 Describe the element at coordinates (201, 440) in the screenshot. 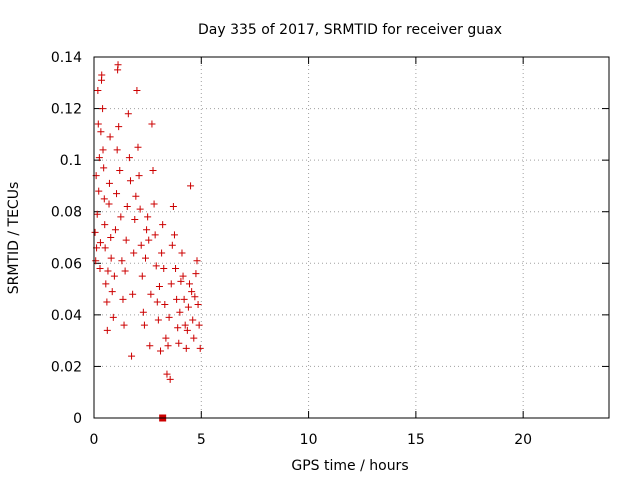

I see `x-tick-label: 5` at that location.